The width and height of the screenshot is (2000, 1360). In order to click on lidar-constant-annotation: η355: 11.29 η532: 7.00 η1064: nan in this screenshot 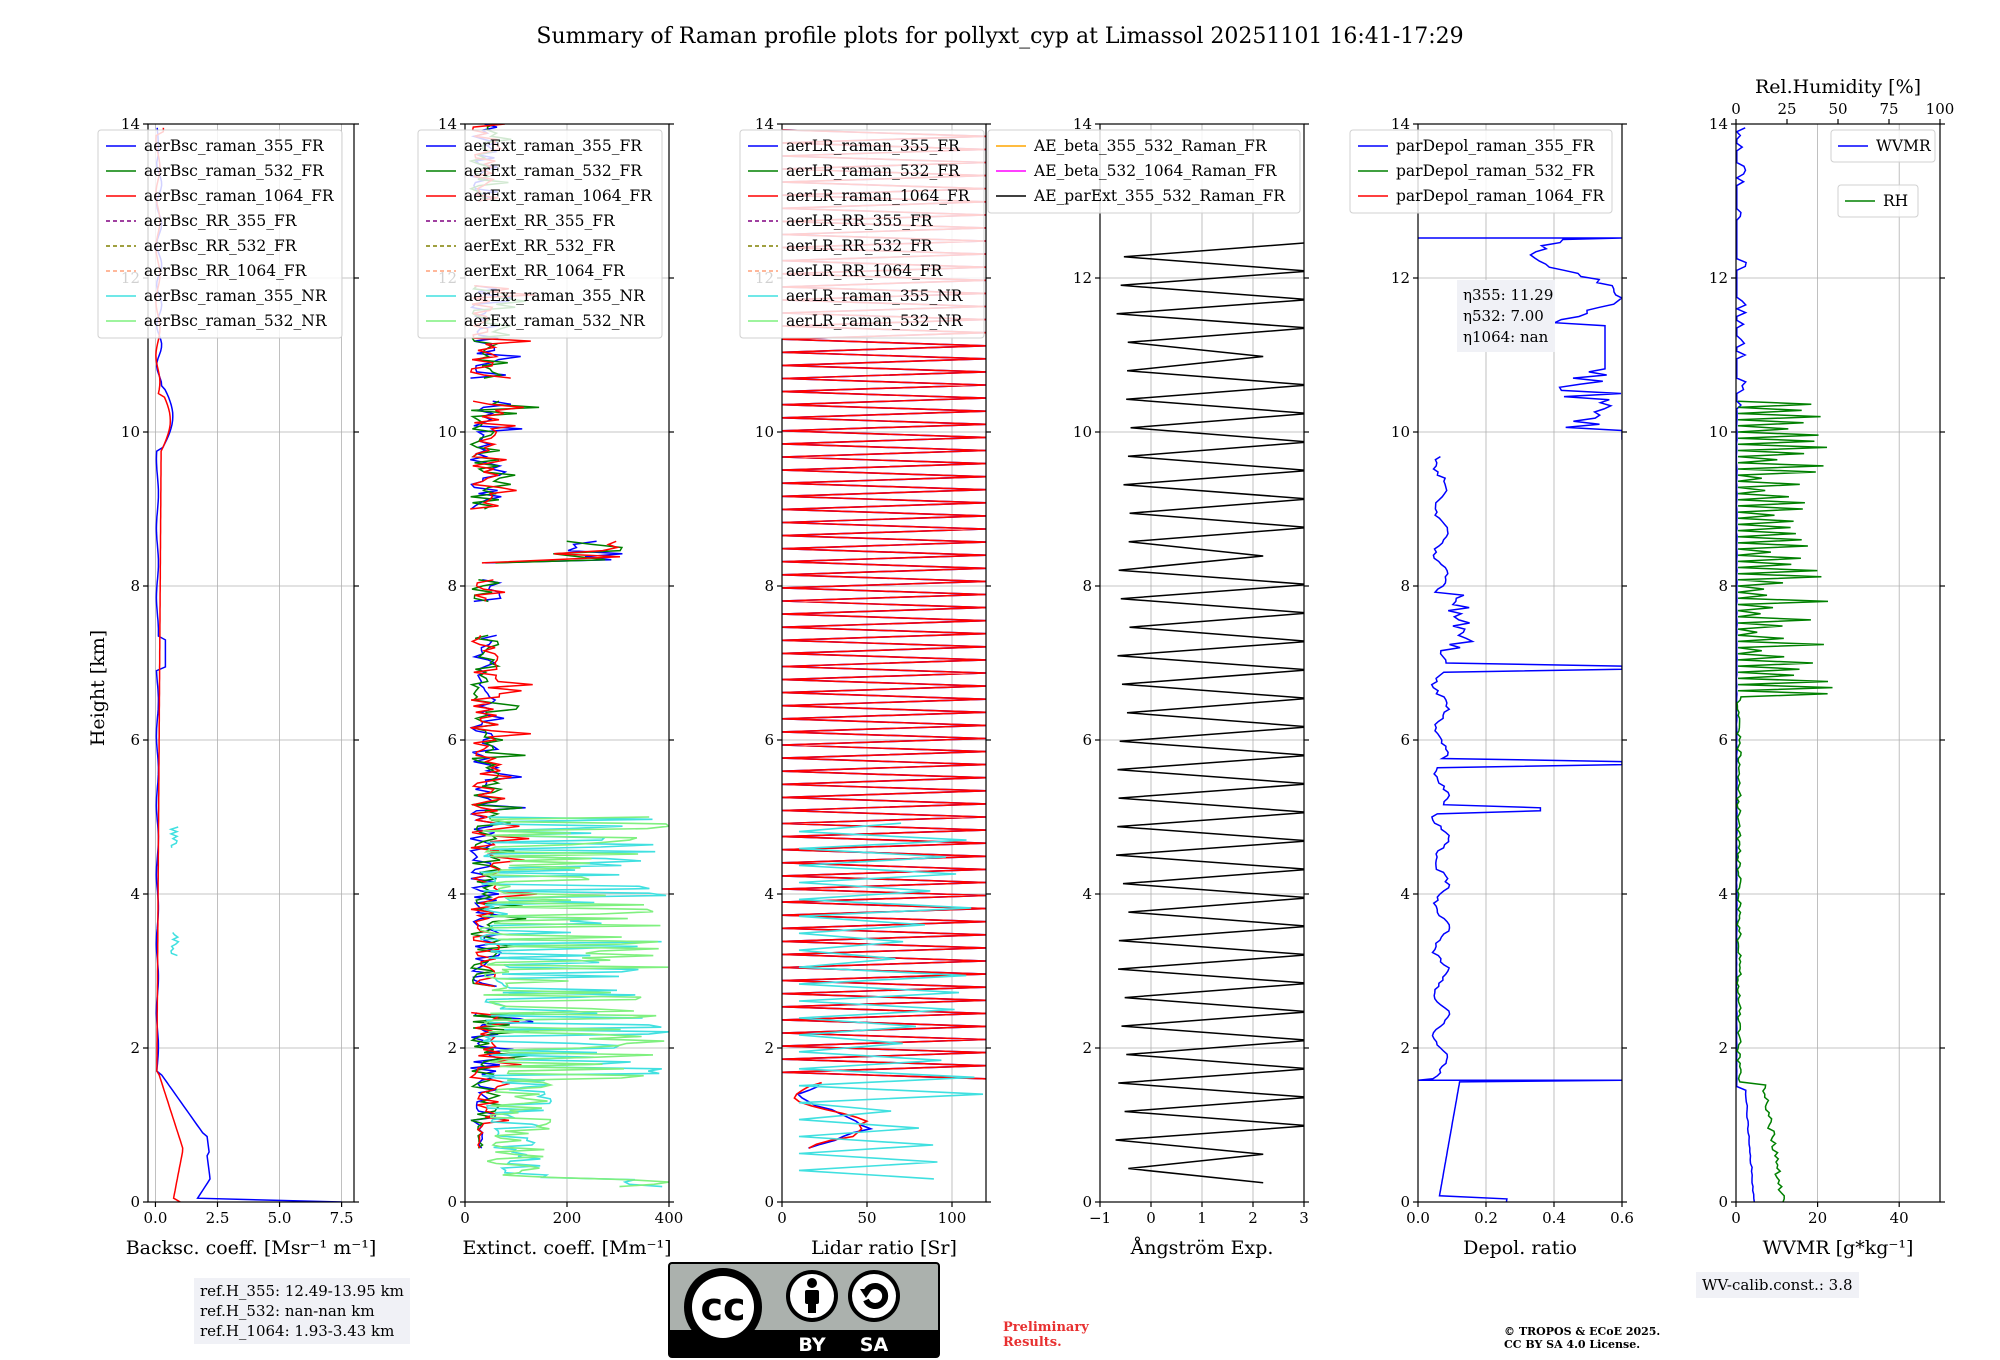, I will do `click(1506, 316)`.